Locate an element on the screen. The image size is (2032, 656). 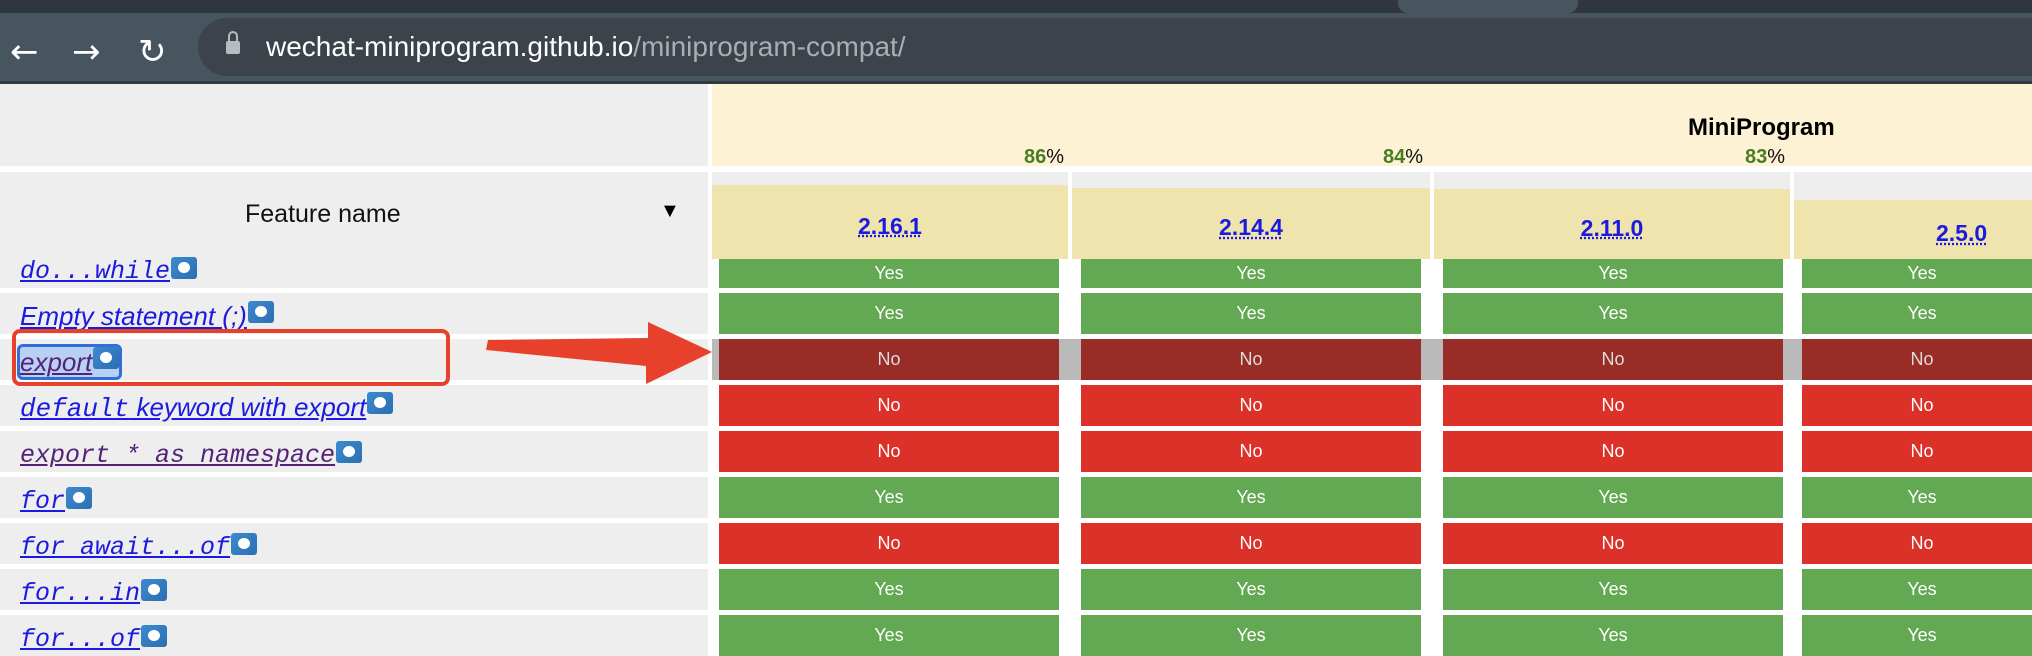
version-link: 2.11.0 is located at coordinates (1612, 227).